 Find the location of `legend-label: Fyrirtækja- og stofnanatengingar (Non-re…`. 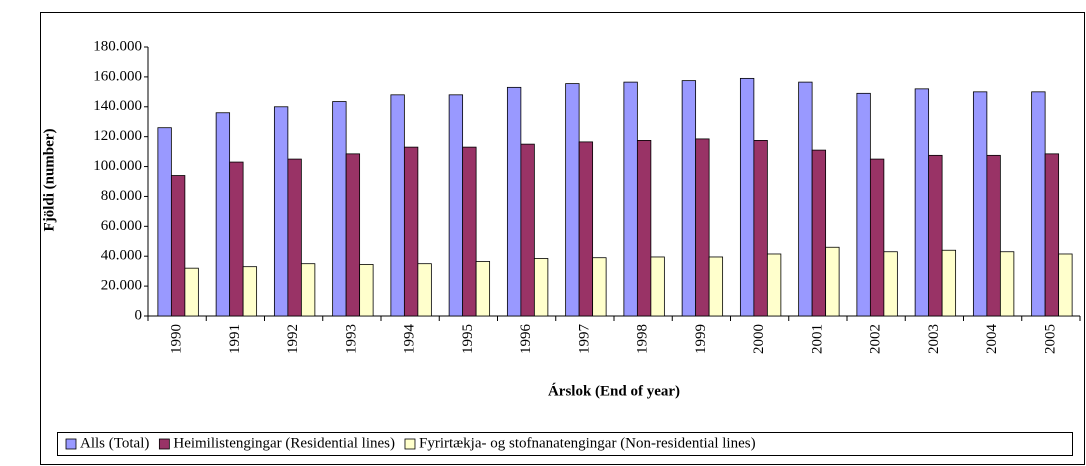

legend-label: Fyrirtækja- og stofnanatengingar (Non-re… is located at coordinates (587, 443).